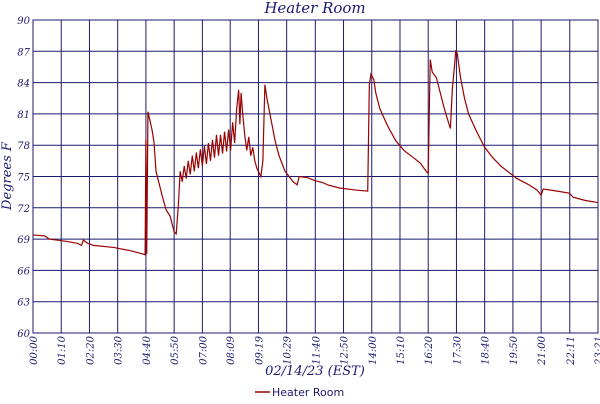 The image size is (600, 404). I want to click on x-tick-label: 17:30, so click(457, 349).